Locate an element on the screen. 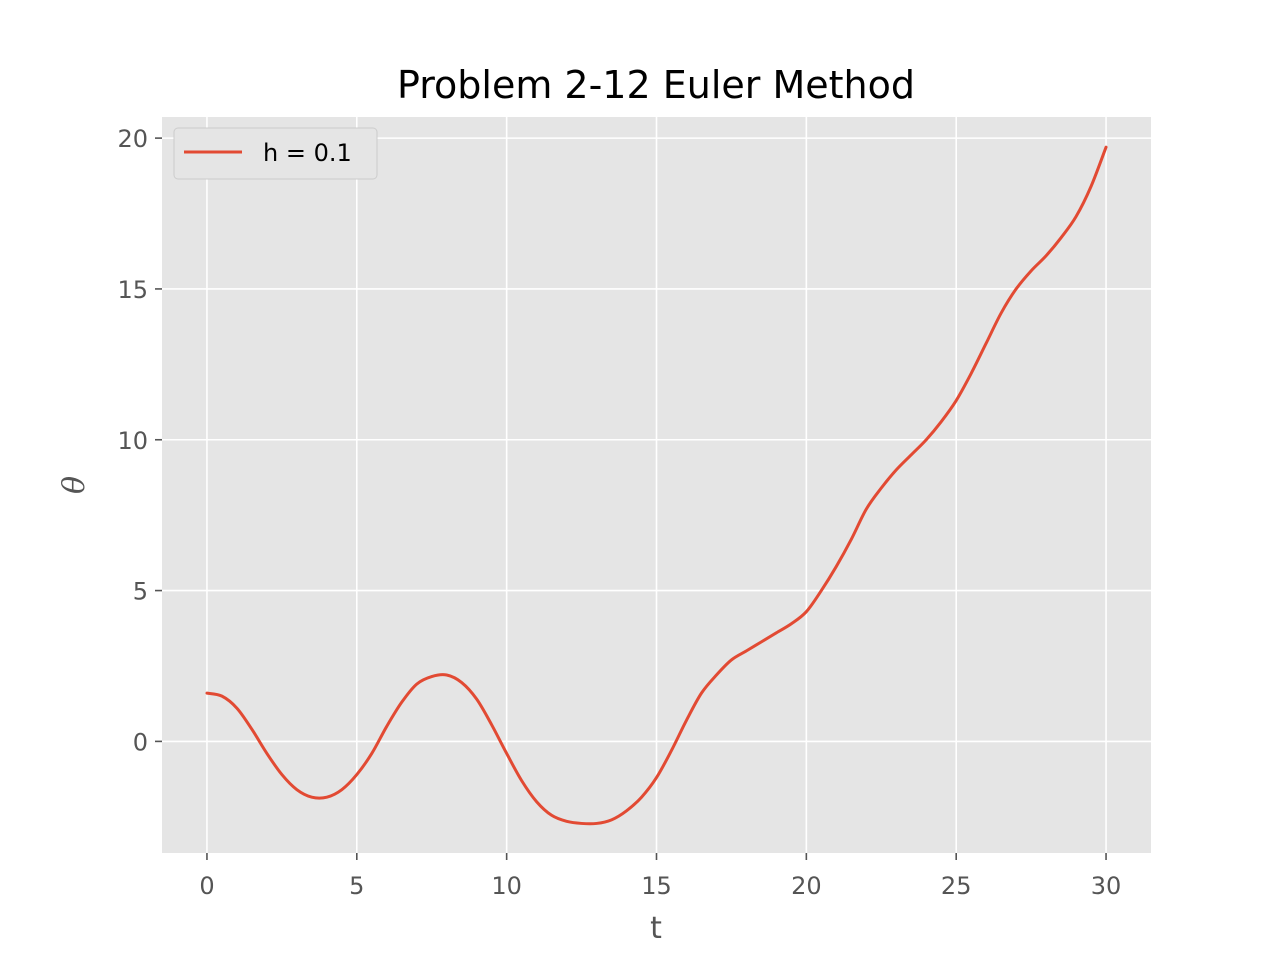 This screenshot has width=1280, height=960. legend: h = 0.1 is located at coordinates (275, 153).